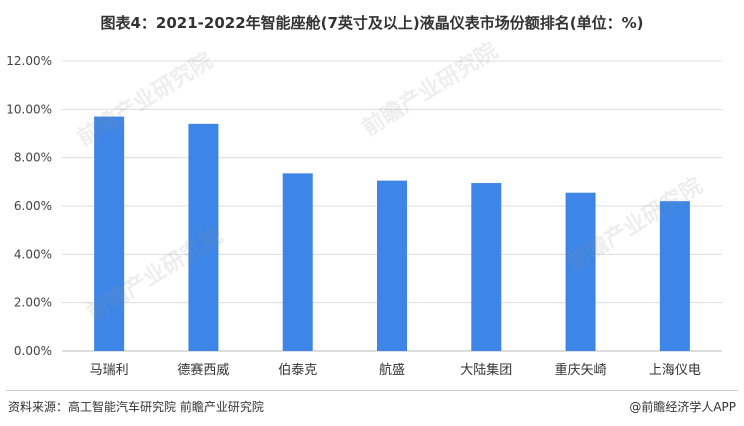 This screenshot has height=426, width=744. I want to click on footer-divider, so click(372, 390).